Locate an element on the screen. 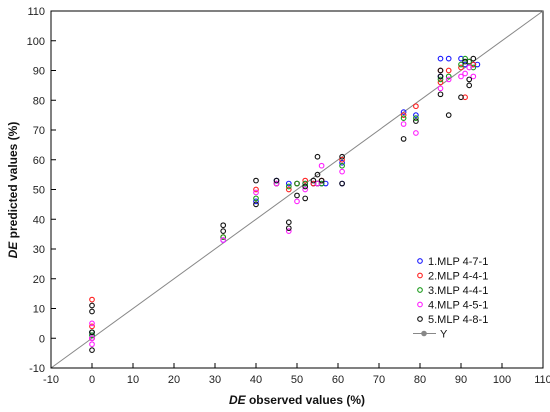 This screenshot has width=550, height=412. y-axis-title: DE predicted values (%) is located at coordinates (13, 190).